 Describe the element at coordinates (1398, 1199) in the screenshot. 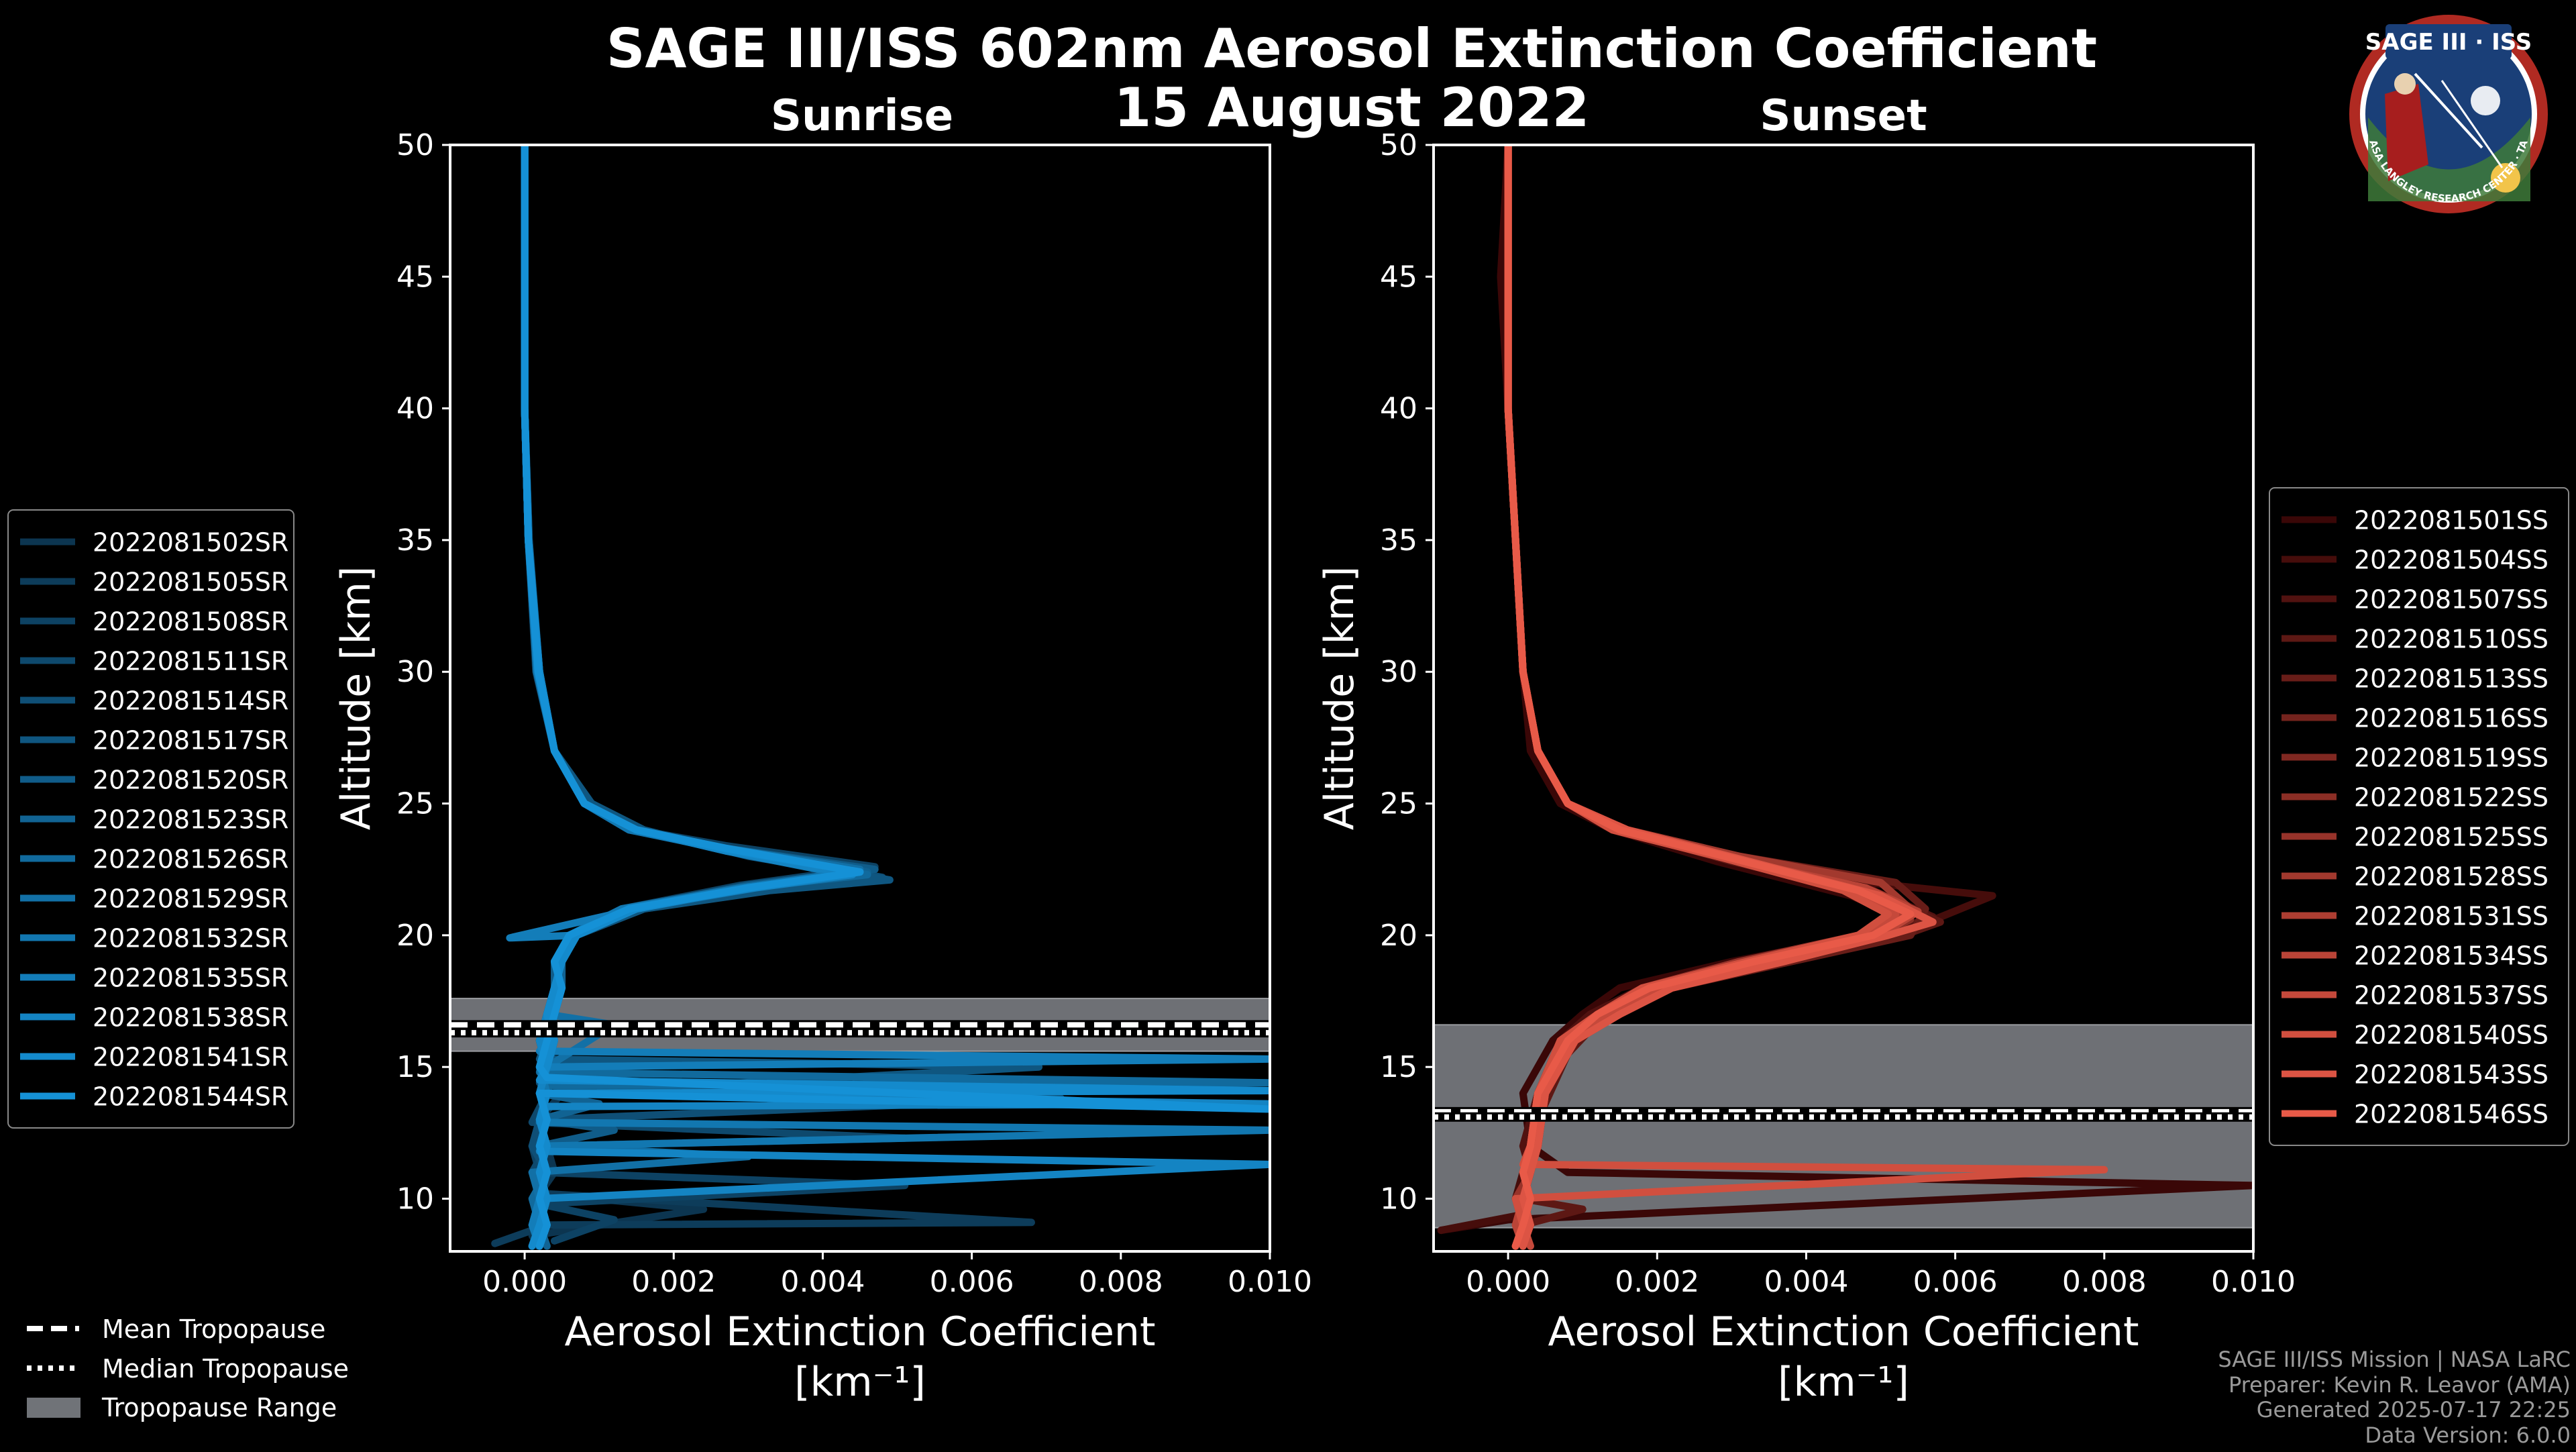

I see `sunset-ytick-label: 10` at that location.